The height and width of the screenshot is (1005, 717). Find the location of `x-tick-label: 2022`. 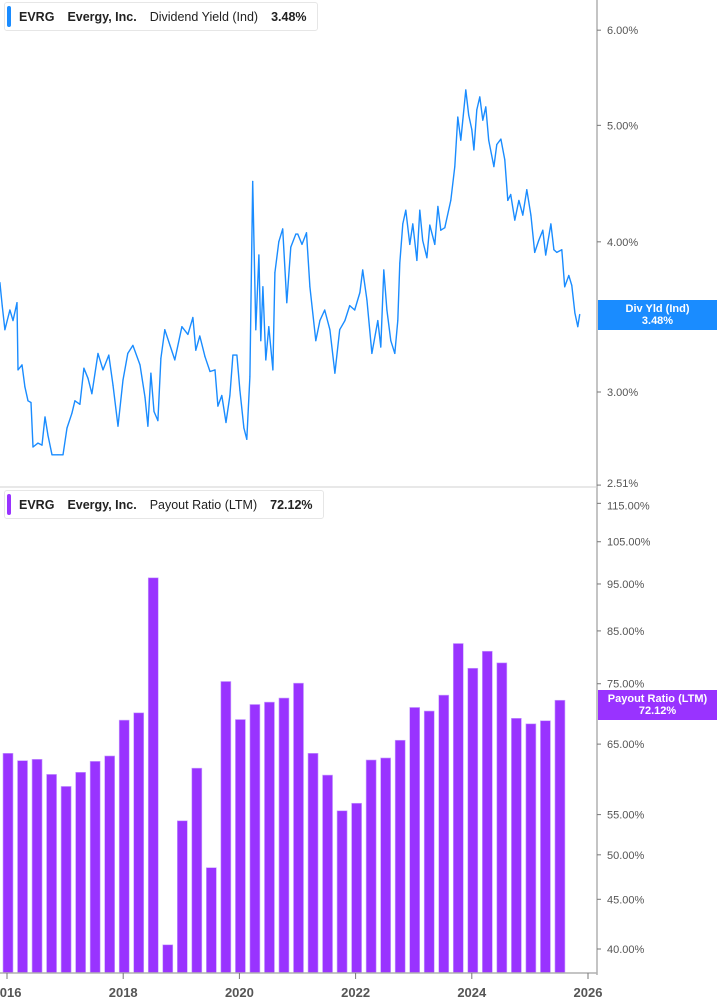

x-tick-label: 2022 is located at coordinates (355, 992).